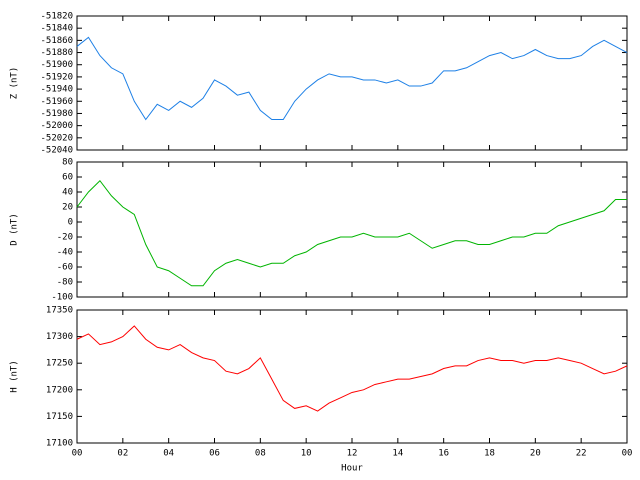  What do you see at coordinates (67, 178) in the screenshot?
I see `y-tick-label: 60` at bounding box center [67, 178].